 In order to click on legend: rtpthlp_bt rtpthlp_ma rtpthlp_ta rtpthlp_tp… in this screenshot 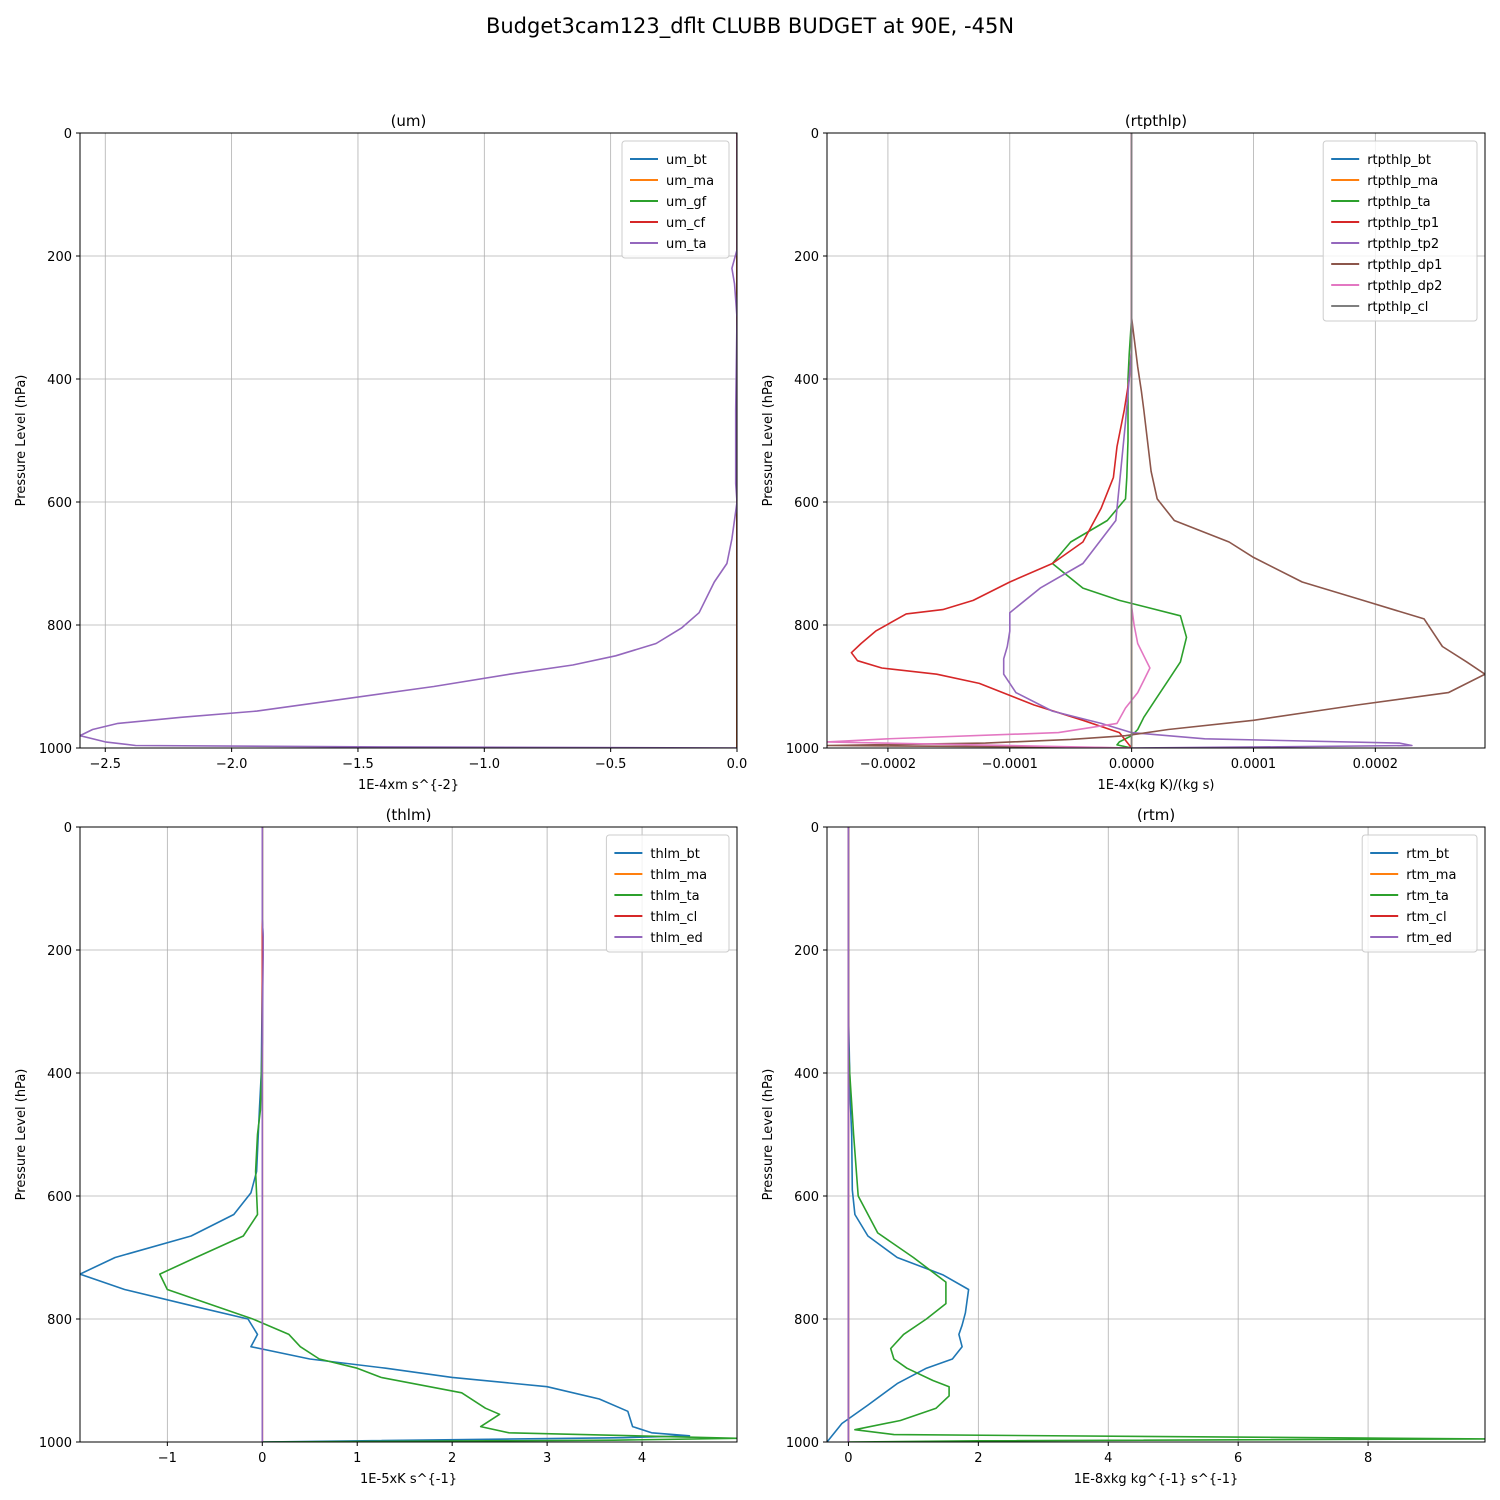, I will do `click(1400, 231)`.